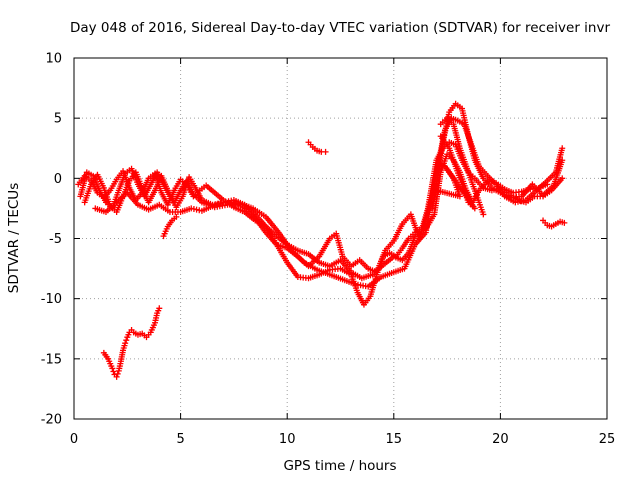 The height and width of the screenshot is (480, 640). Describe the element at coordinates (131, 342) in the screenshot. I see `series-patch-low` at that location.